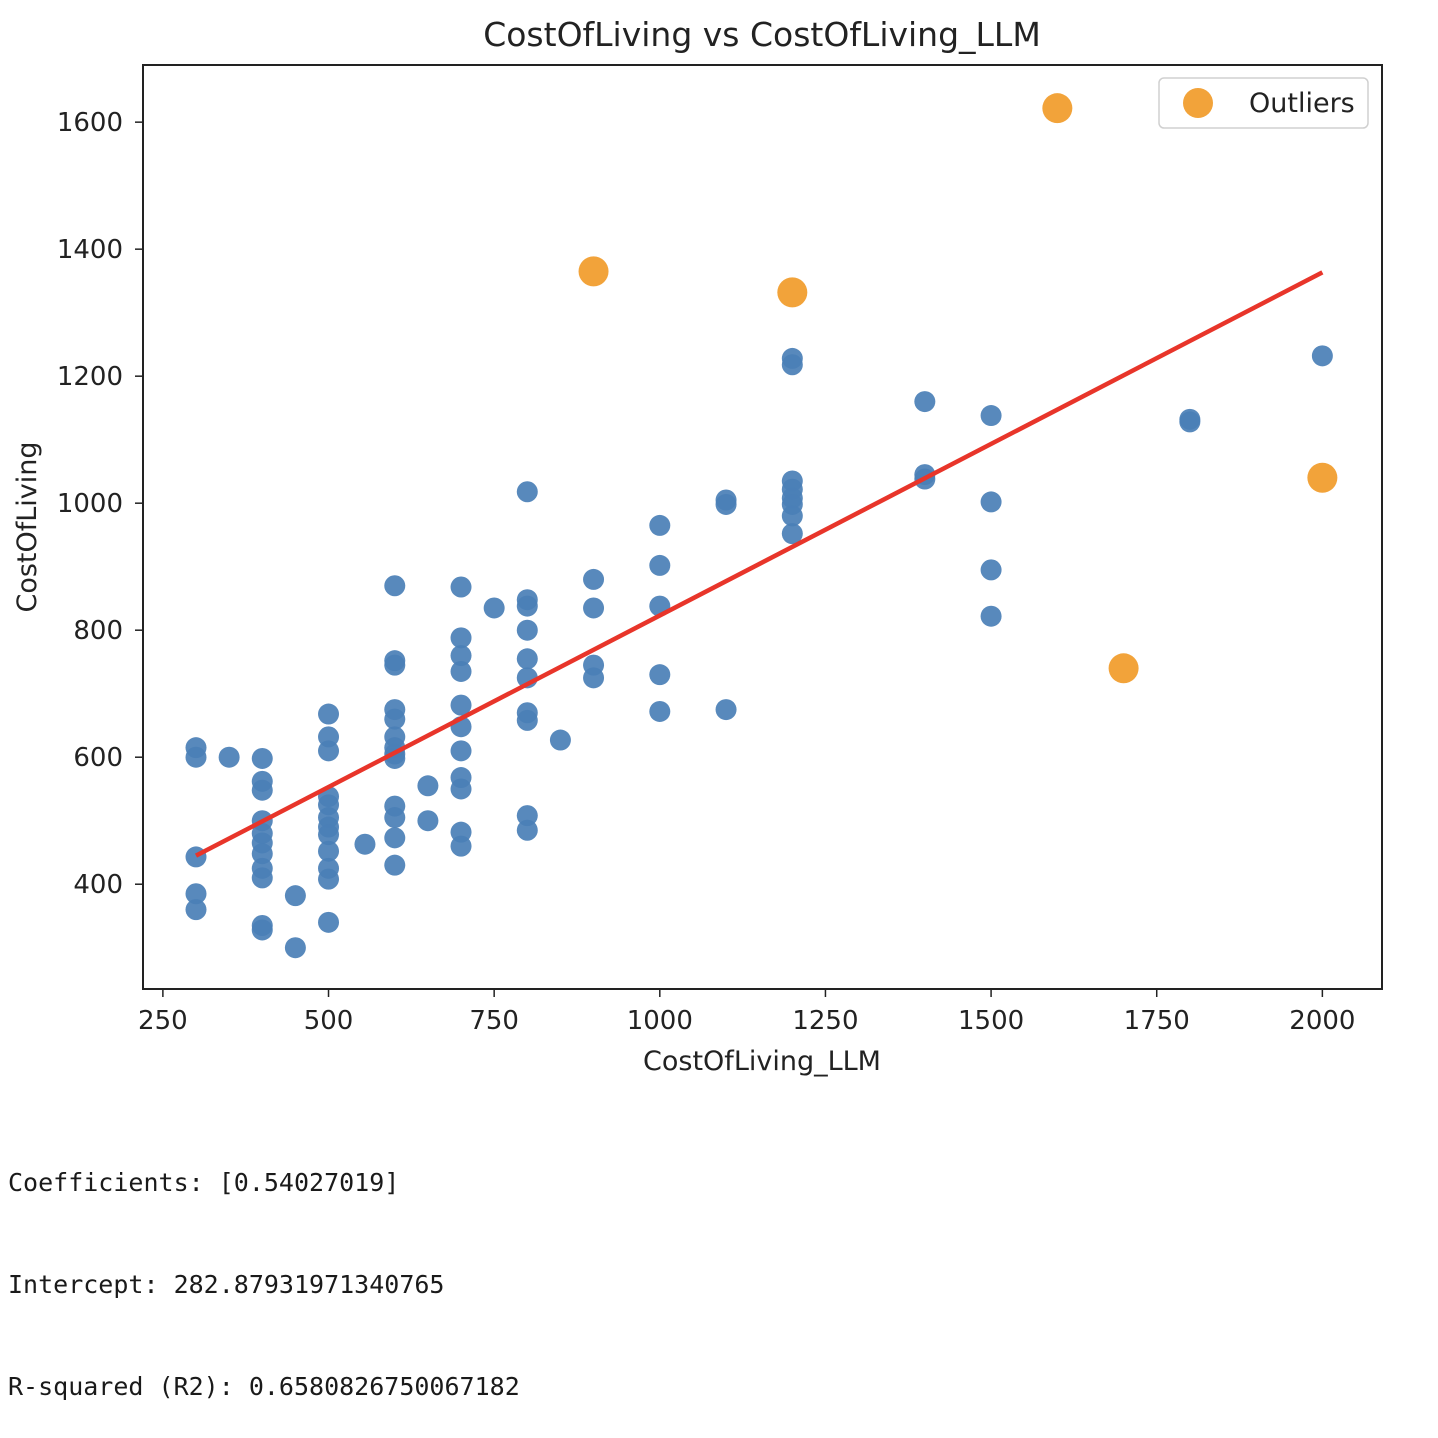  Describe the element at coordinates (494, 1021) in the screenshot. I see `x-tick-label: 750` at that location.